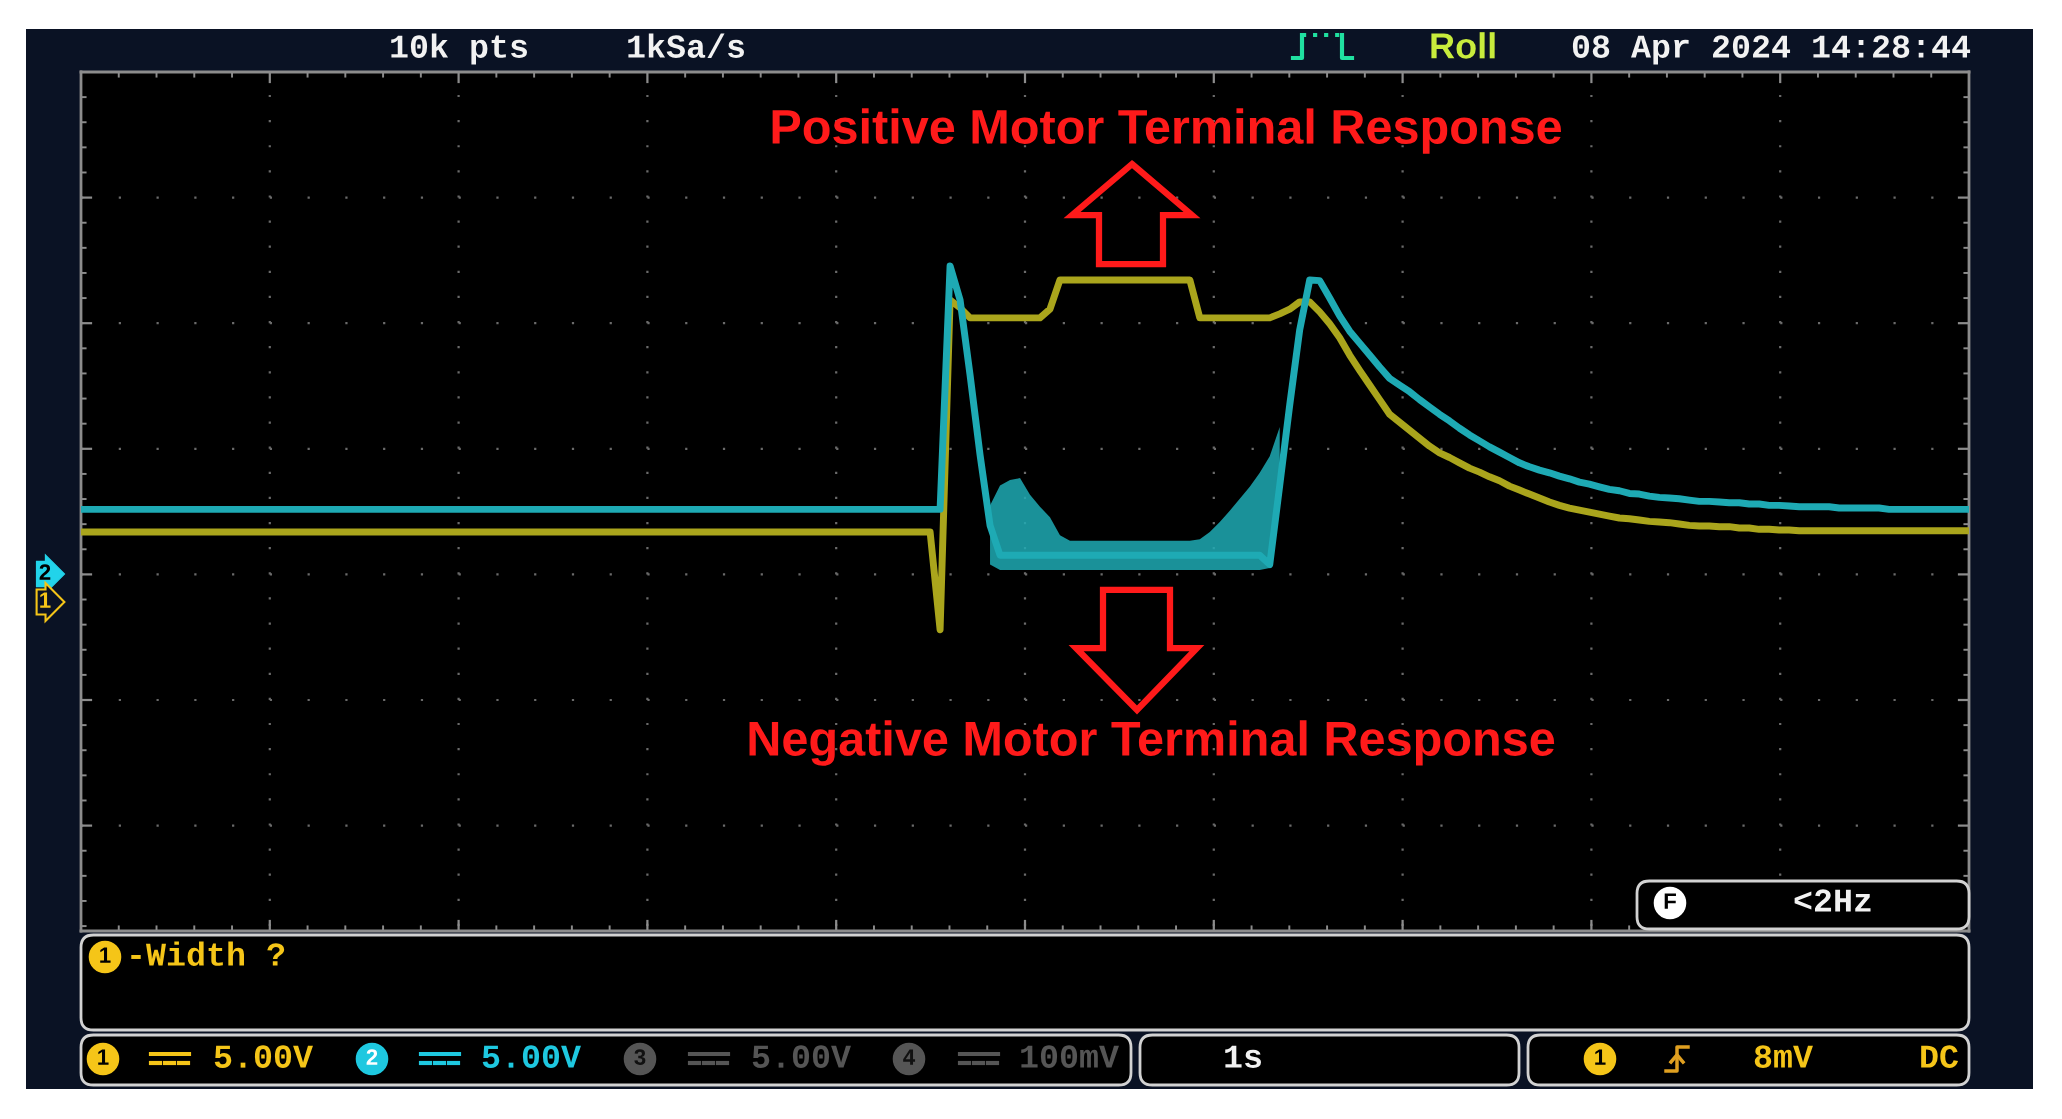  Describe the element at coordinates (1166, 131) in the screenshot. I see `text: Positive Motor Terminal Response` at that location.